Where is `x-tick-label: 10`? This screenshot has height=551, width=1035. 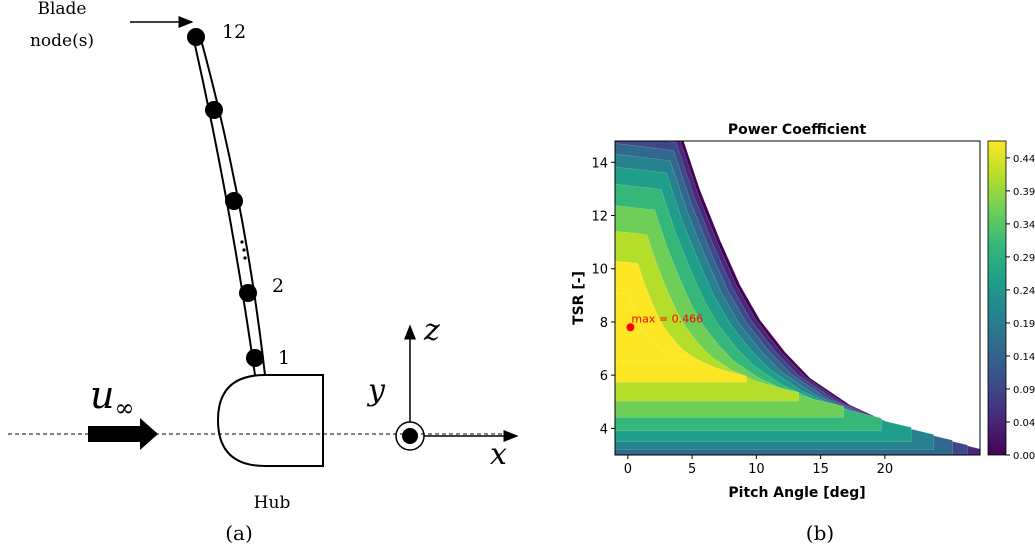 x-tick-label: 10 is located at coordinates (756, 469).